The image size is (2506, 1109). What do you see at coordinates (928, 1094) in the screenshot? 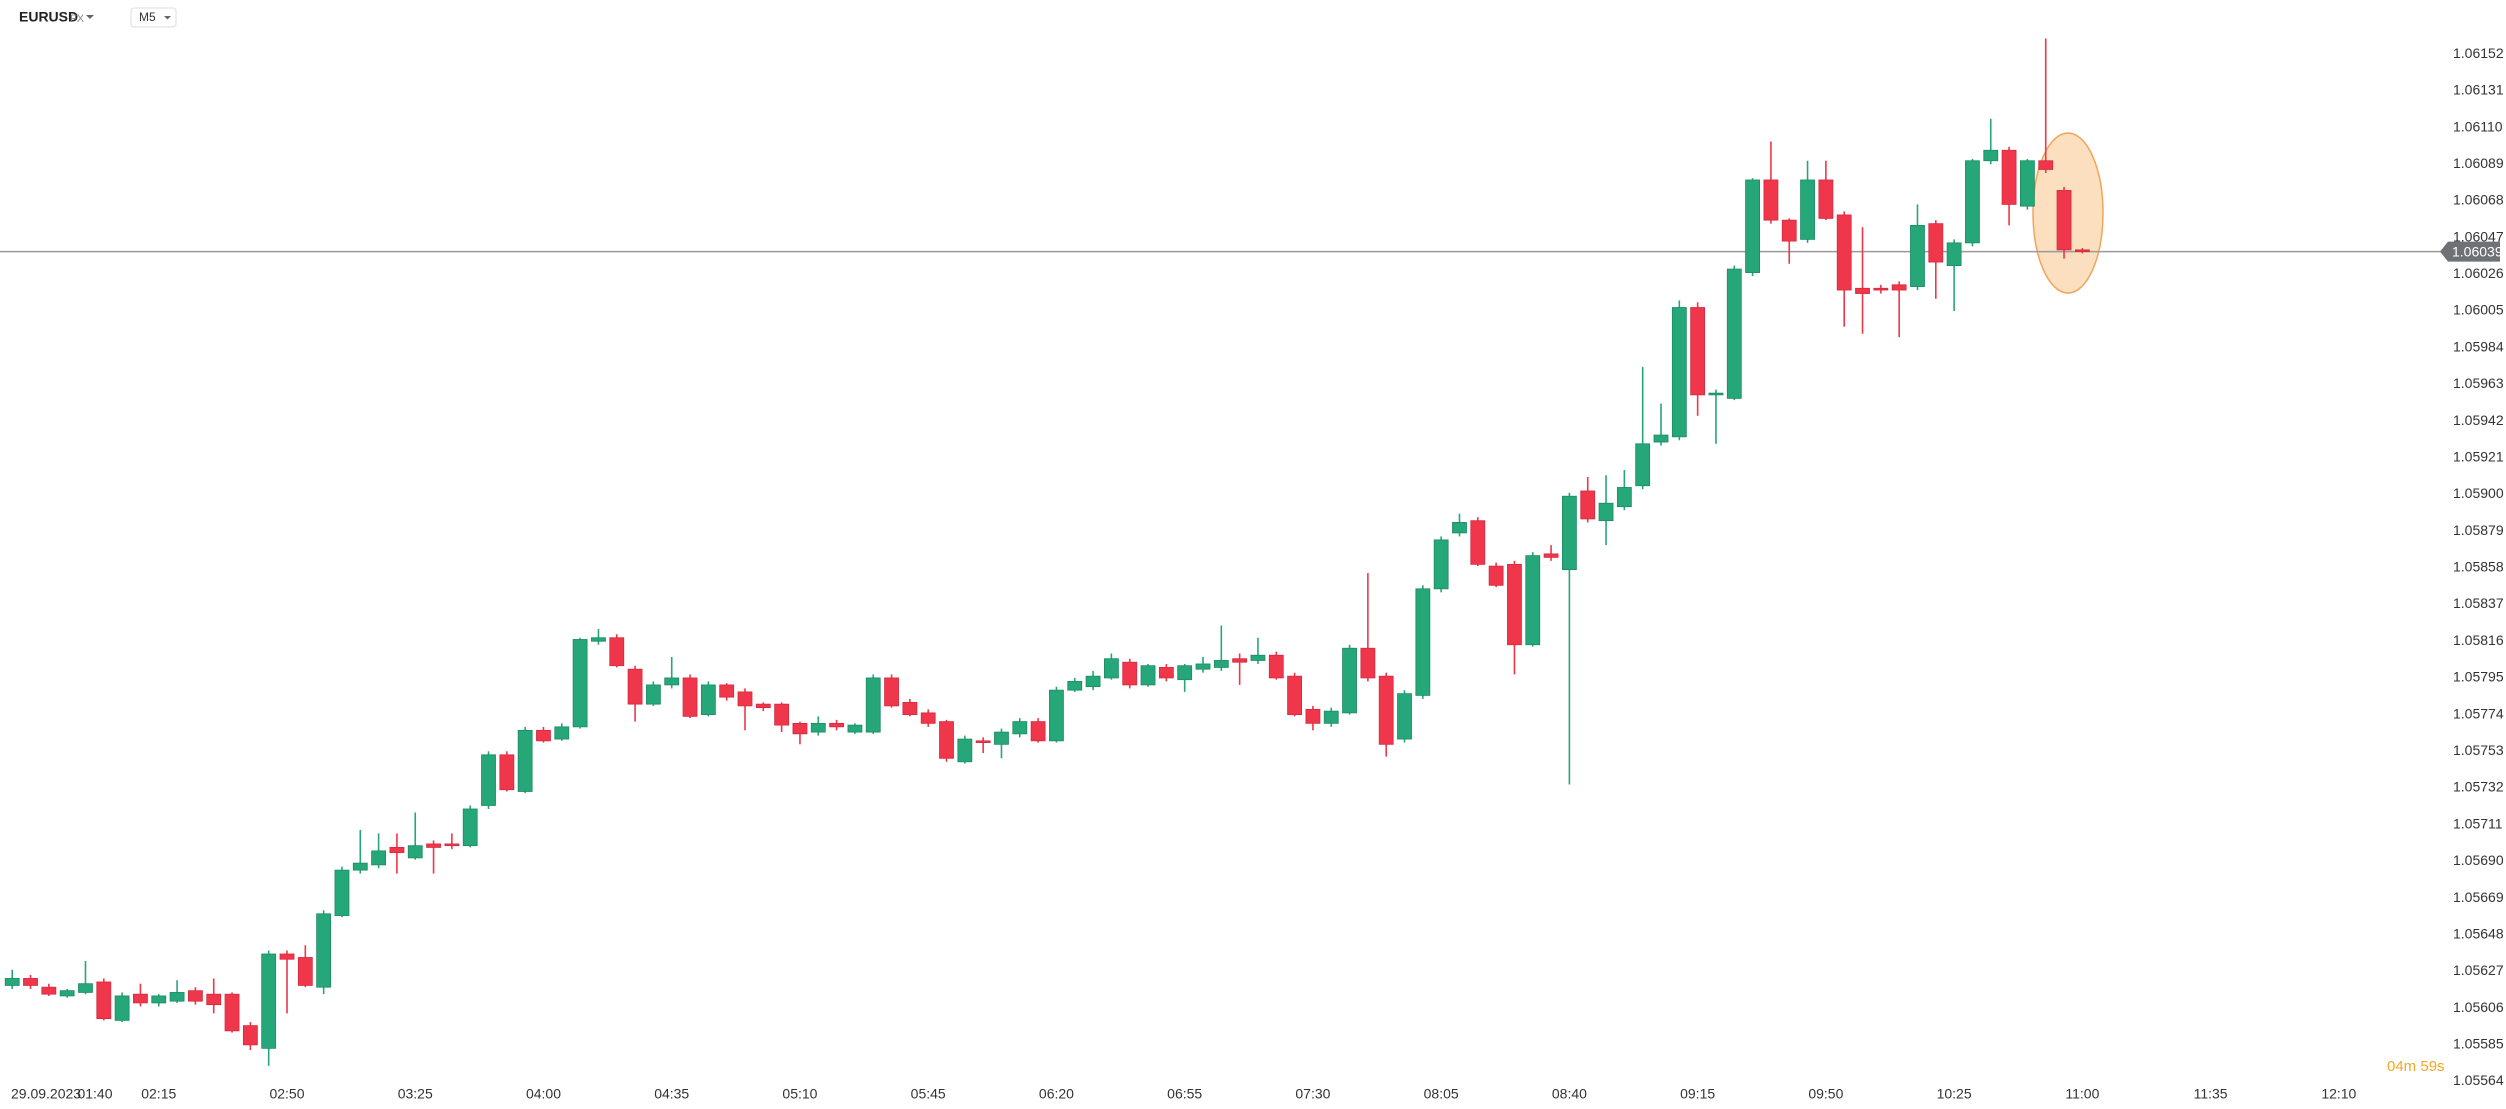
I see `x-tick-label: 05:45` at bounding box center [928, 1094].